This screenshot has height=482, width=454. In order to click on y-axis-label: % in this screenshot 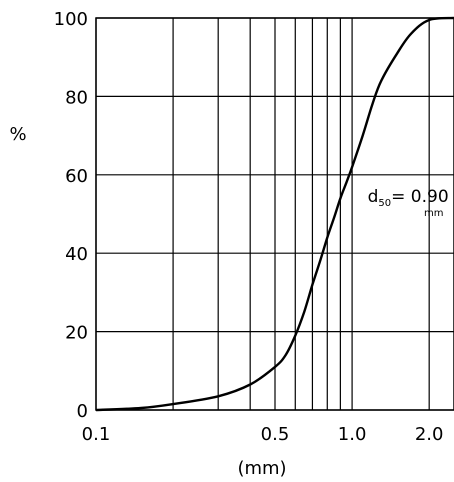, I will do `click(17, 134)`.